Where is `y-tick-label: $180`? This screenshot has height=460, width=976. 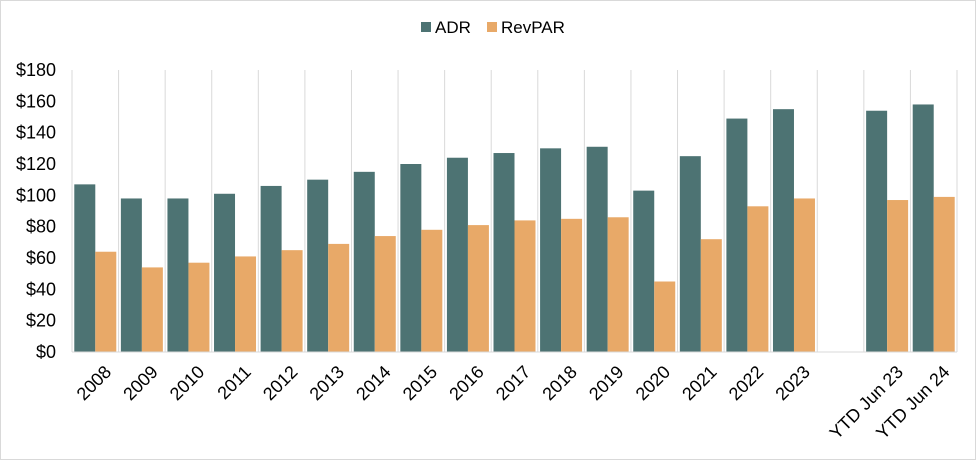 y-tick-label: $180 is located at coordinates (36, 70).